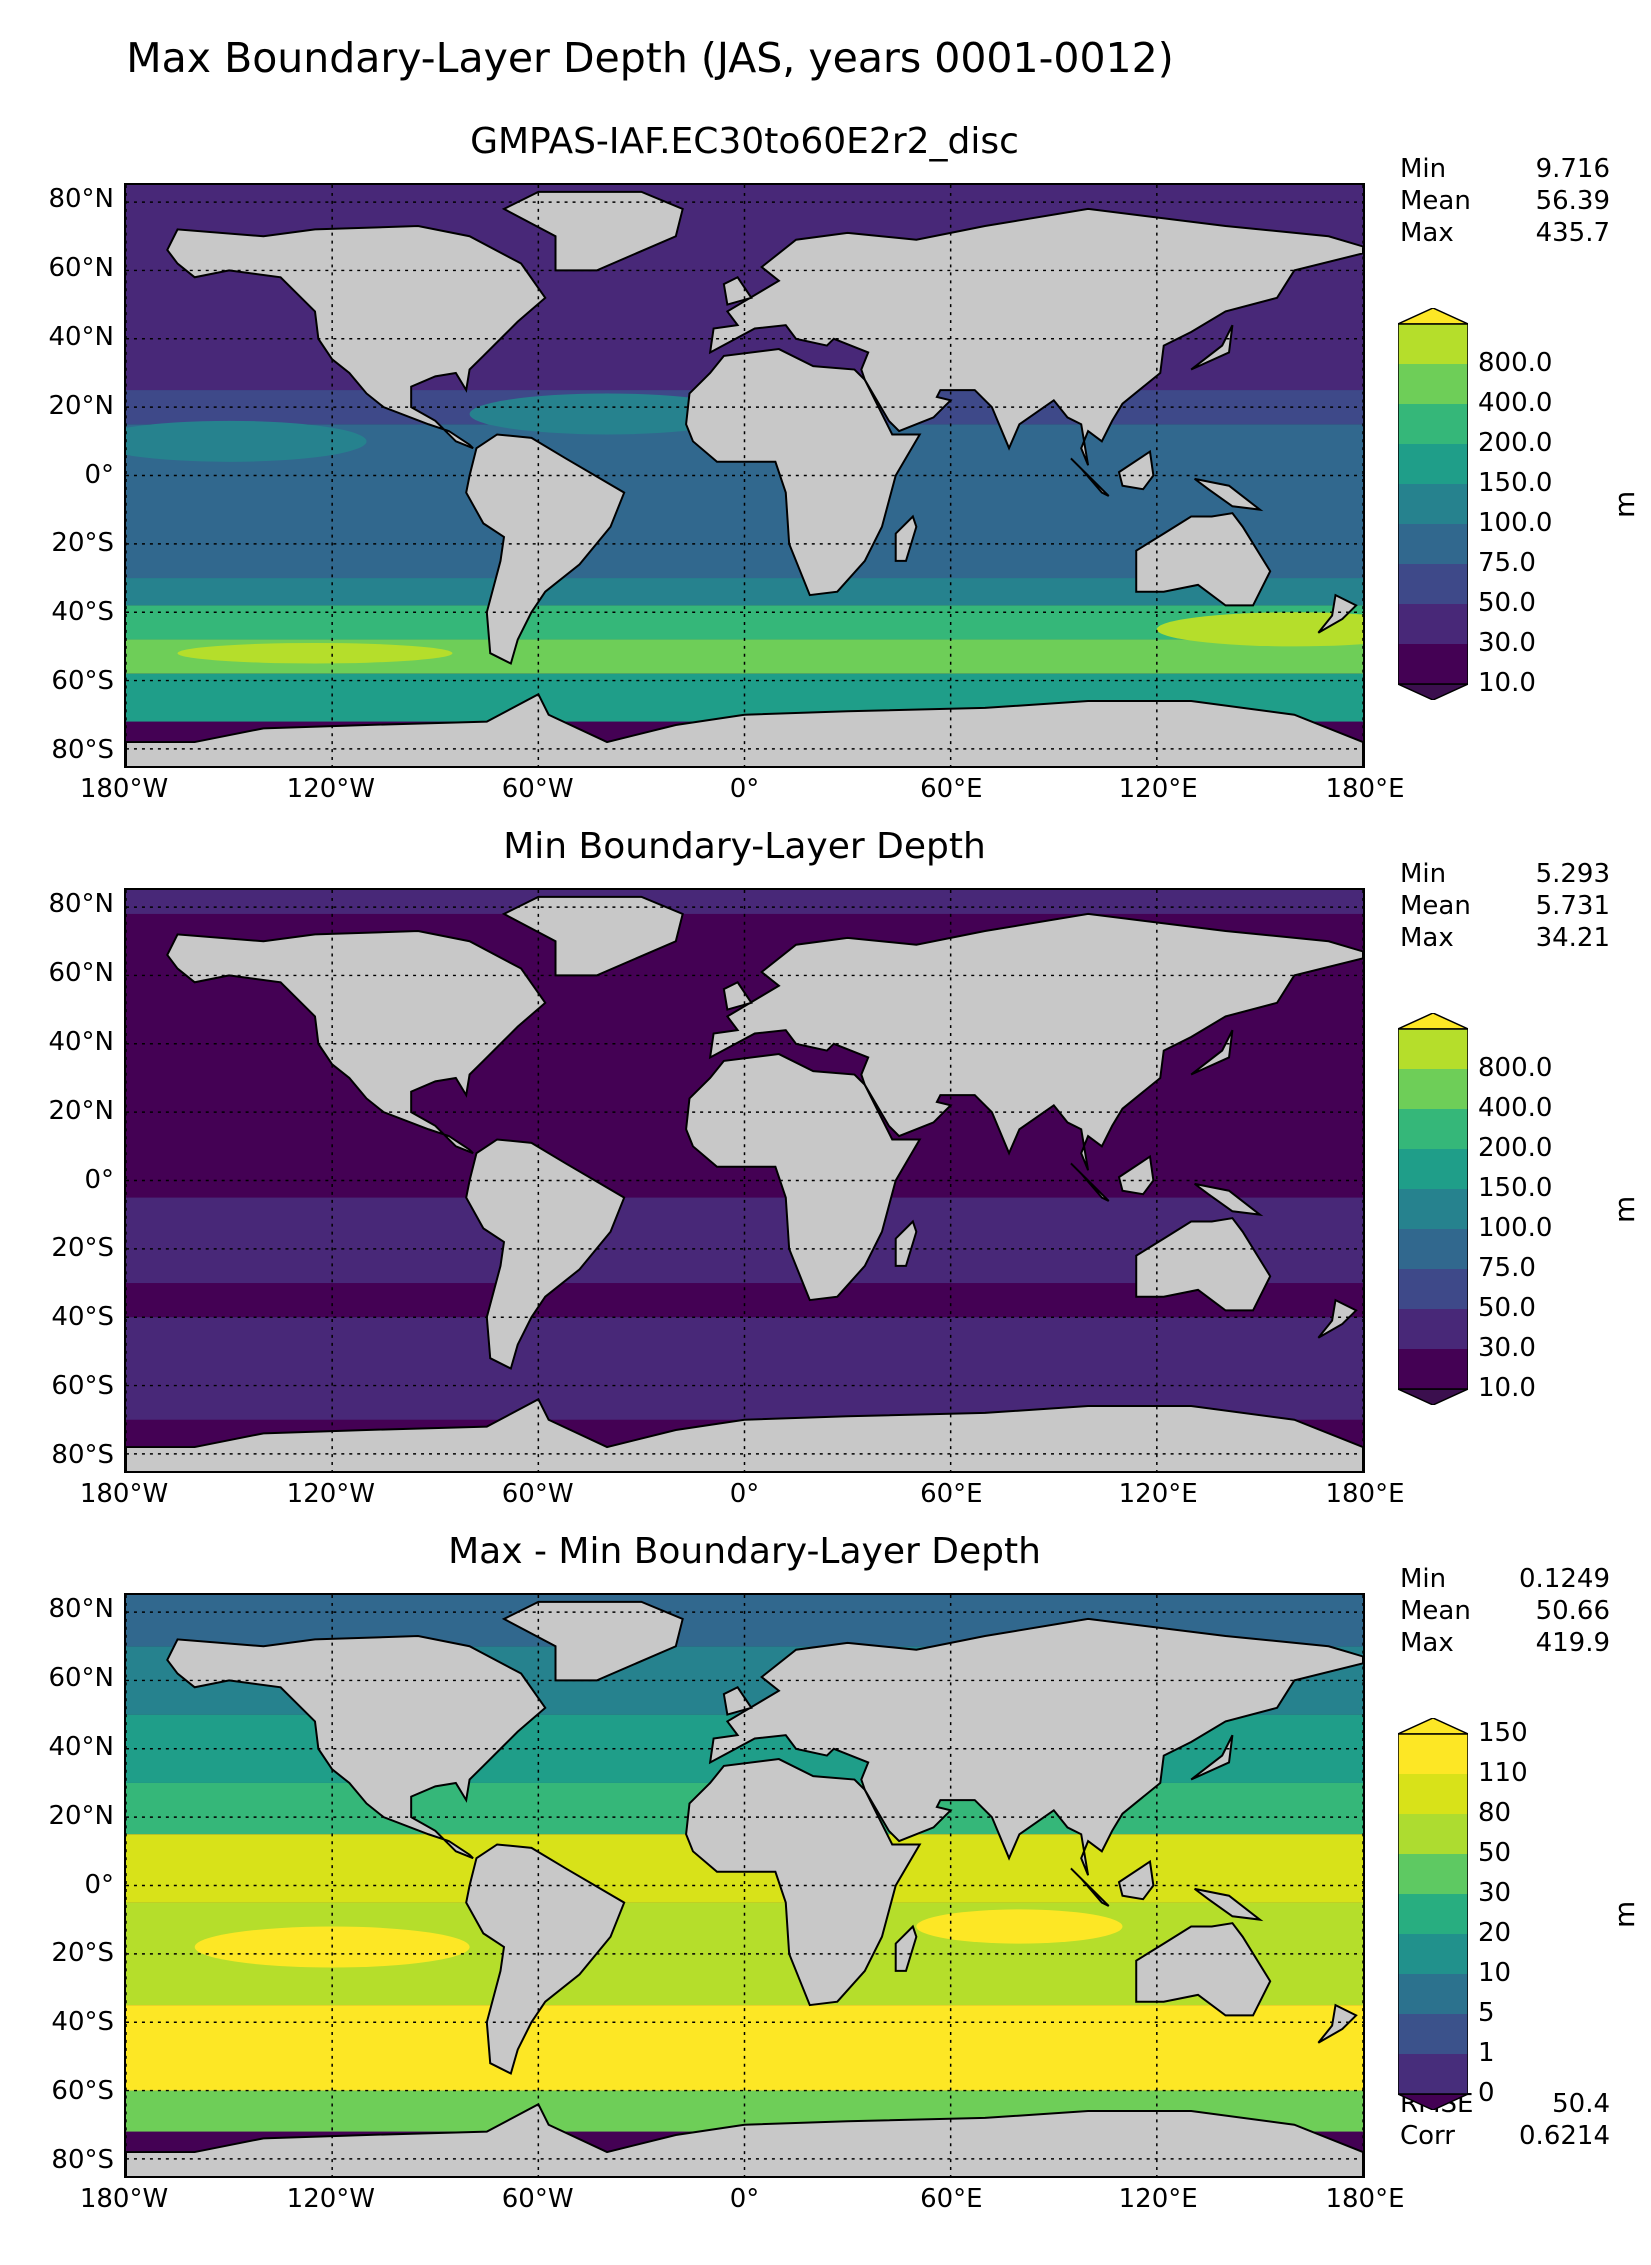 Image resolution: width=1651 pixels, height=2265 pixels. What do you see at coordinates (330, 2199) in the screenshot?
I see `lon-tick-label: 120°W` at bounding box center [330, 2199].